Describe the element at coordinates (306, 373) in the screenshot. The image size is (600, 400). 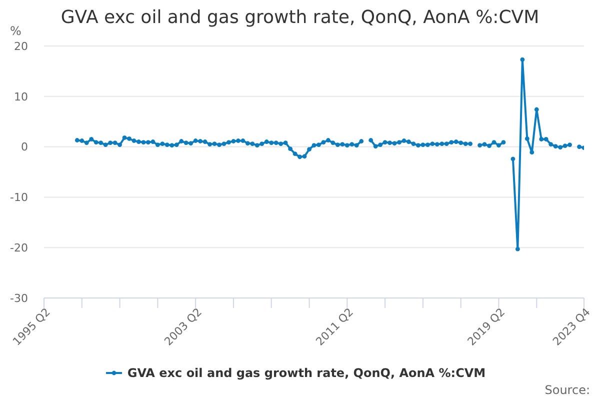
I see `legend-label: GVA exc oil and gas growth rate, QonQ, AonA %:CVM` at that location.